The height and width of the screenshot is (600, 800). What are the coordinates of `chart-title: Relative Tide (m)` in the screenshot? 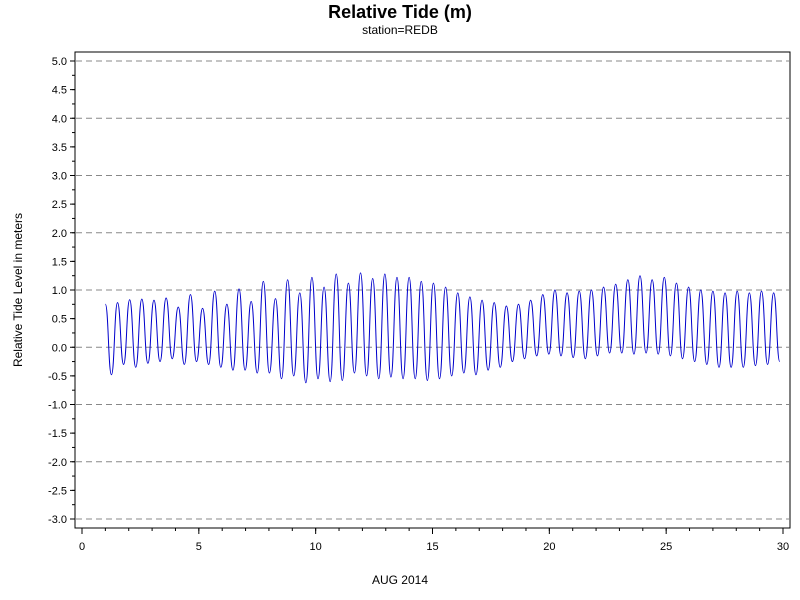 It's located at (400, 12).